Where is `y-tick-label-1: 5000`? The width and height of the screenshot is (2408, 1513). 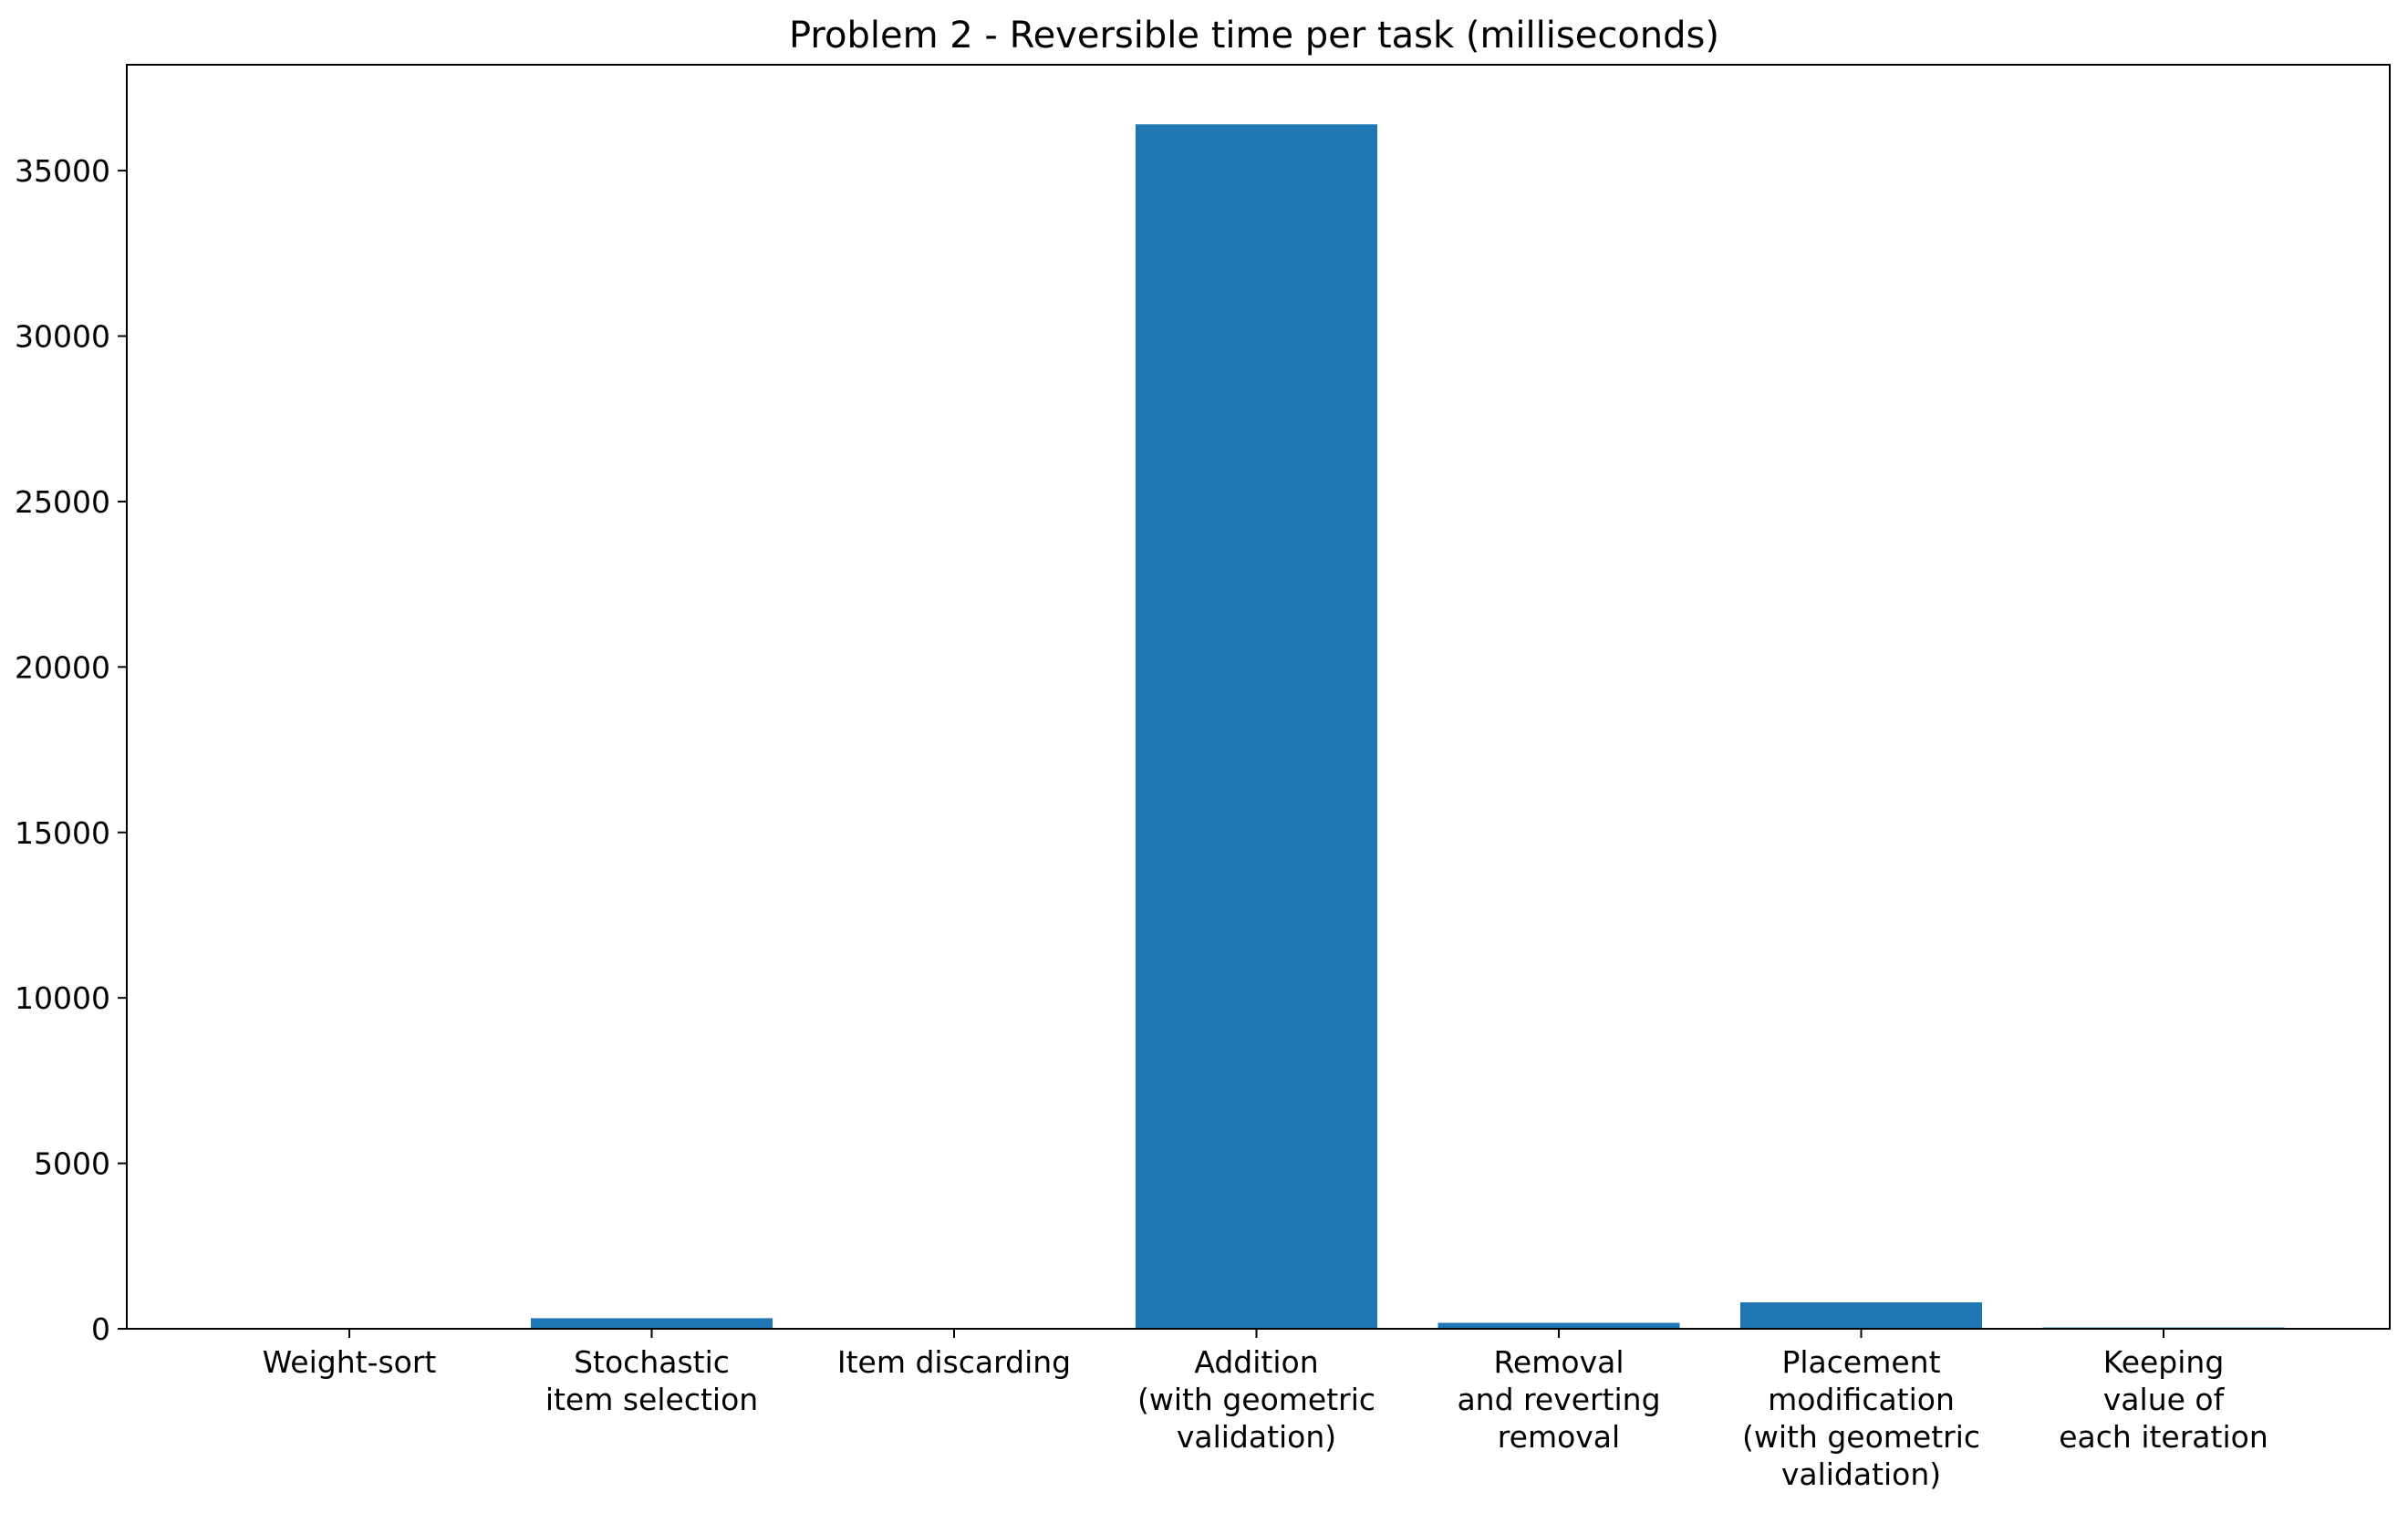 y-tick-label-1: 5000 is located at coordinates (72, 1164).